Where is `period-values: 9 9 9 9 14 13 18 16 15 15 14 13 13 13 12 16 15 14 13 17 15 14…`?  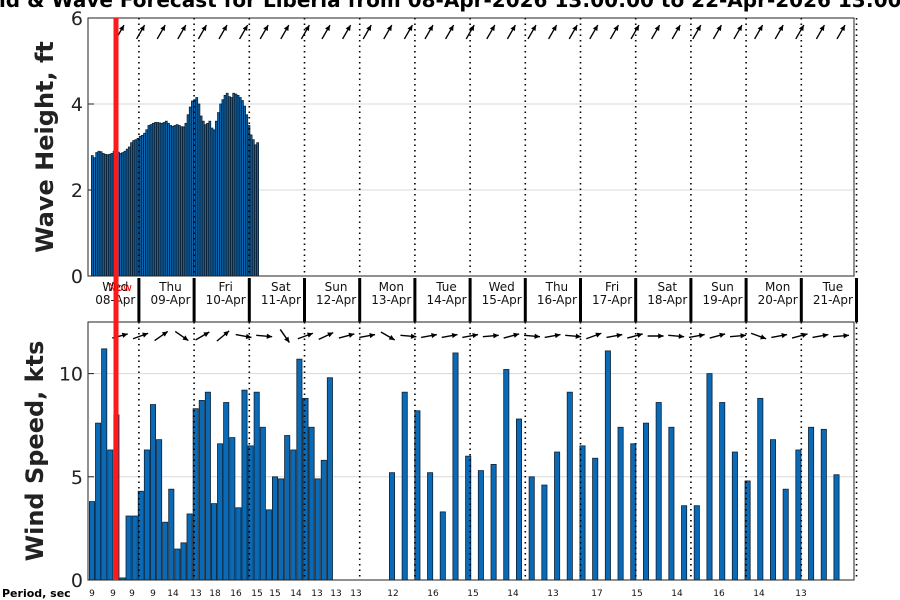
period-values: 9 9 9 9 14 13 18 16 15 15 14 13 13 13 12 16 15 14 13 17 15 14… is located at coordinates (448, 594).